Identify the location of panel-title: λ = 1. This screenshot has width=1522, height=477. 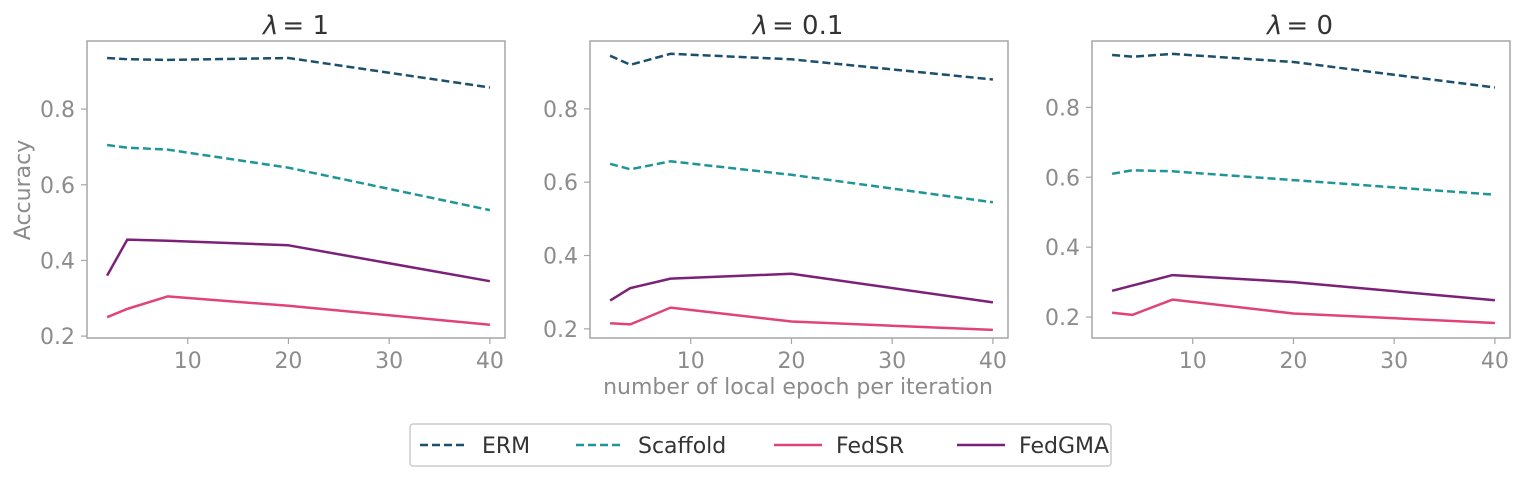
(295, 26).